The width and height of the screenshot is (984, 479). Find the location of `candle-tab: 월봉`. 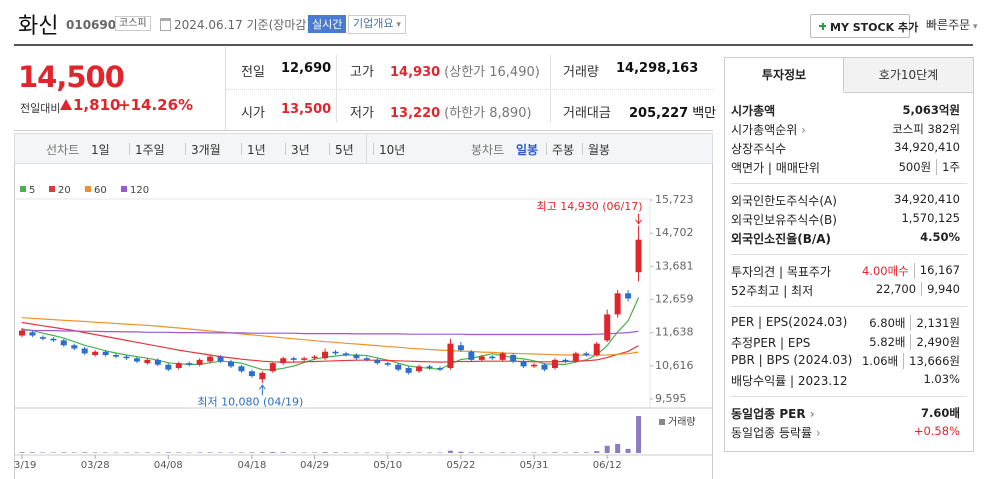

candle-tab: 월봉 is located at coordinates (599, 150).